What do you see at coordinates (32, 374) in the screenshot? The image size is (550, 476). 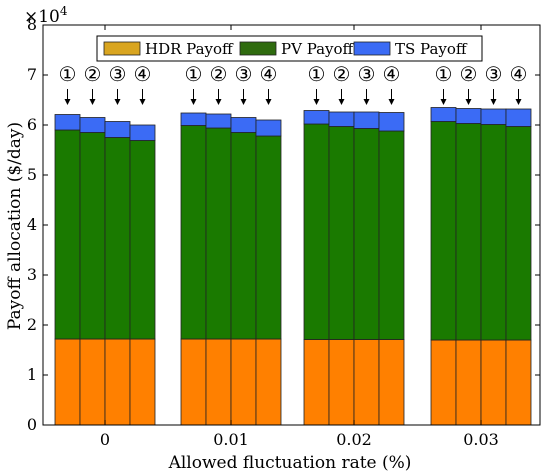 I see `y-tick-label: 1` at bounding box center [32, 374].